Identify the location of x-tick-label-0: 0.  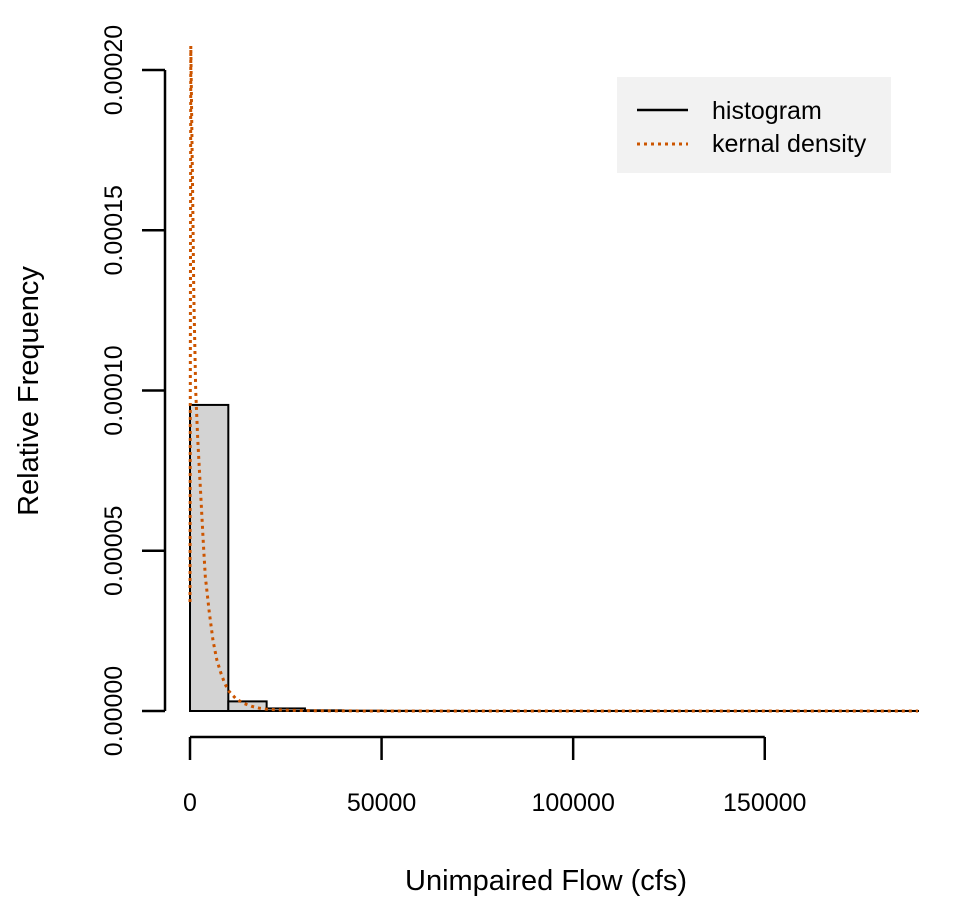
(190, 803).